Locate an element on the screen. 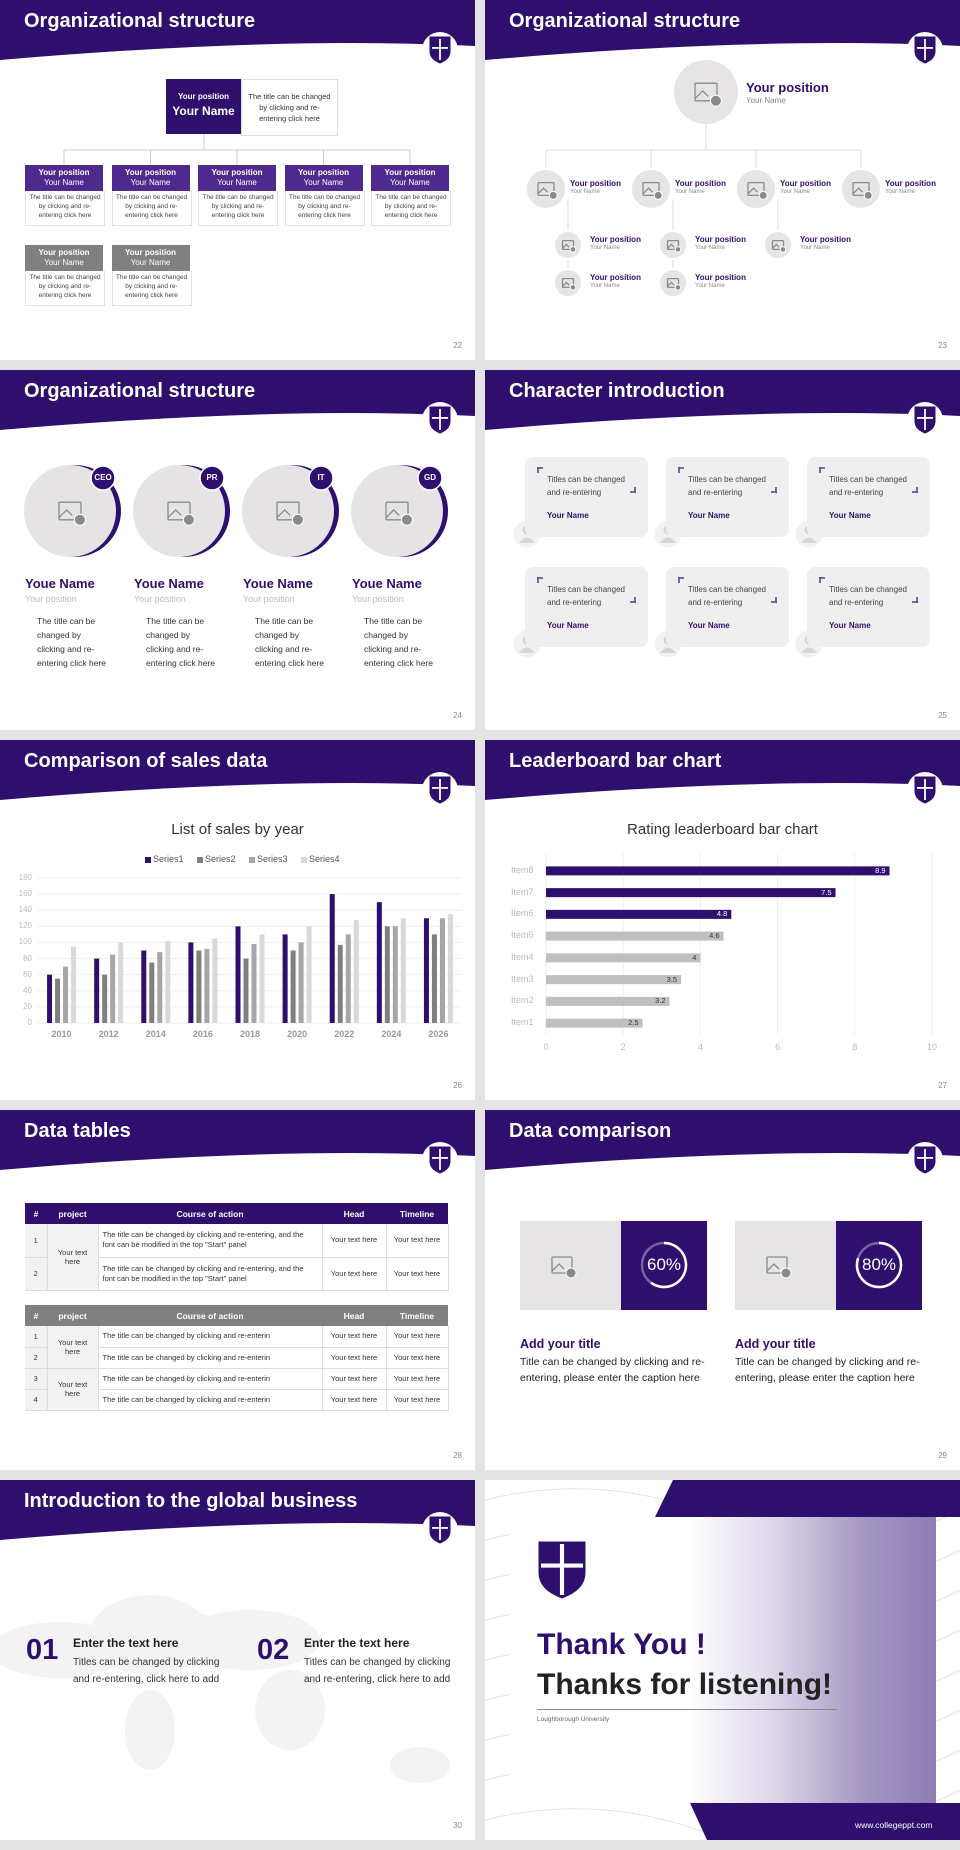 The width and height of the screenshot is (960, 1850). y-tick-label: 100 is located at coordinates (25, 942).